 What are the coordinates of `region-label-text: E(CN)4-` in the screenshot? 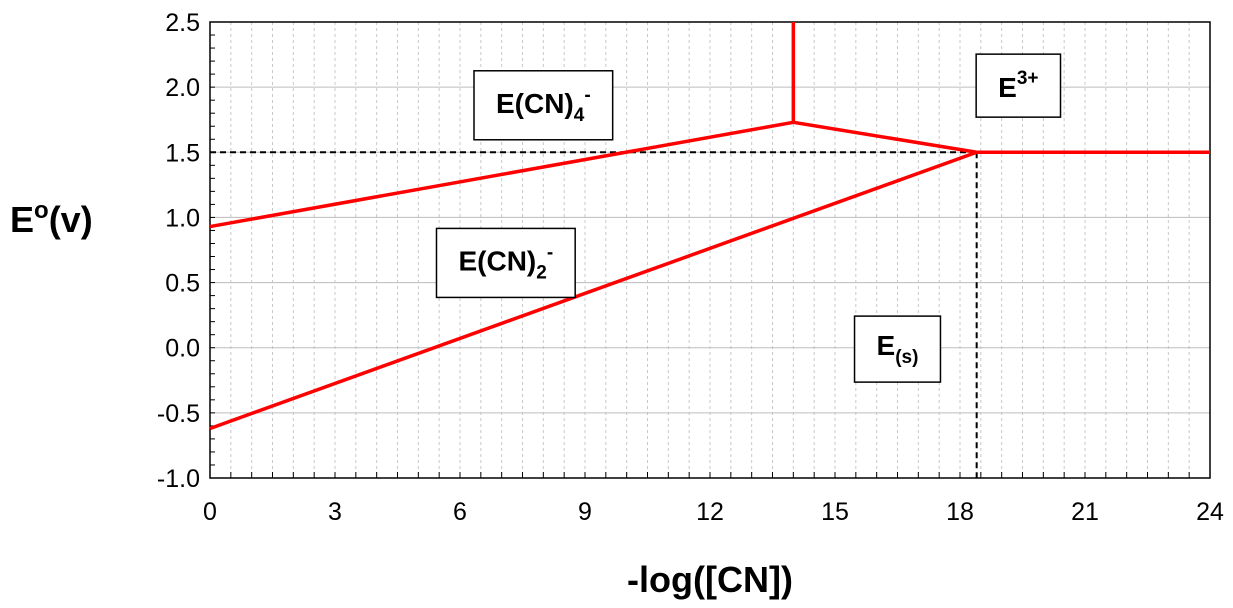 It's located at (543, 105).